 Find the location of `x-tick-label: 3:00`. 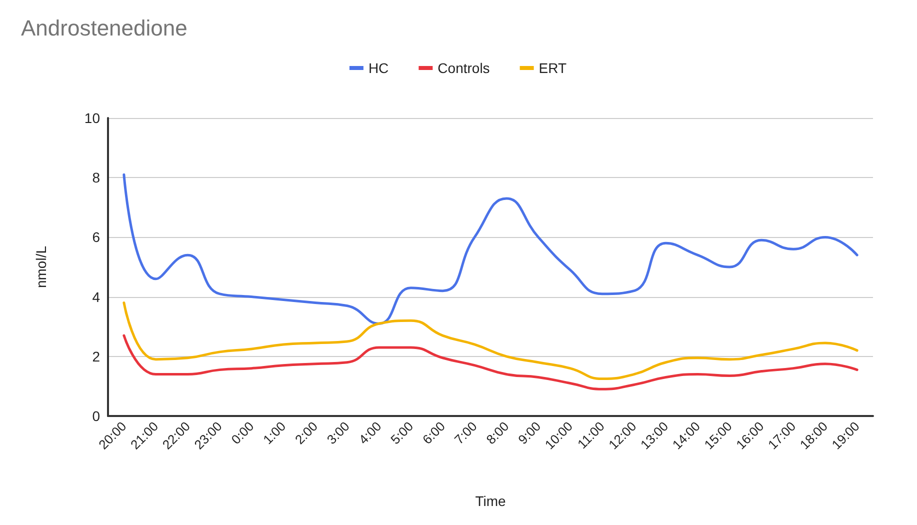

x-tick-label: 3:00 is located at coordinates (338, 433).